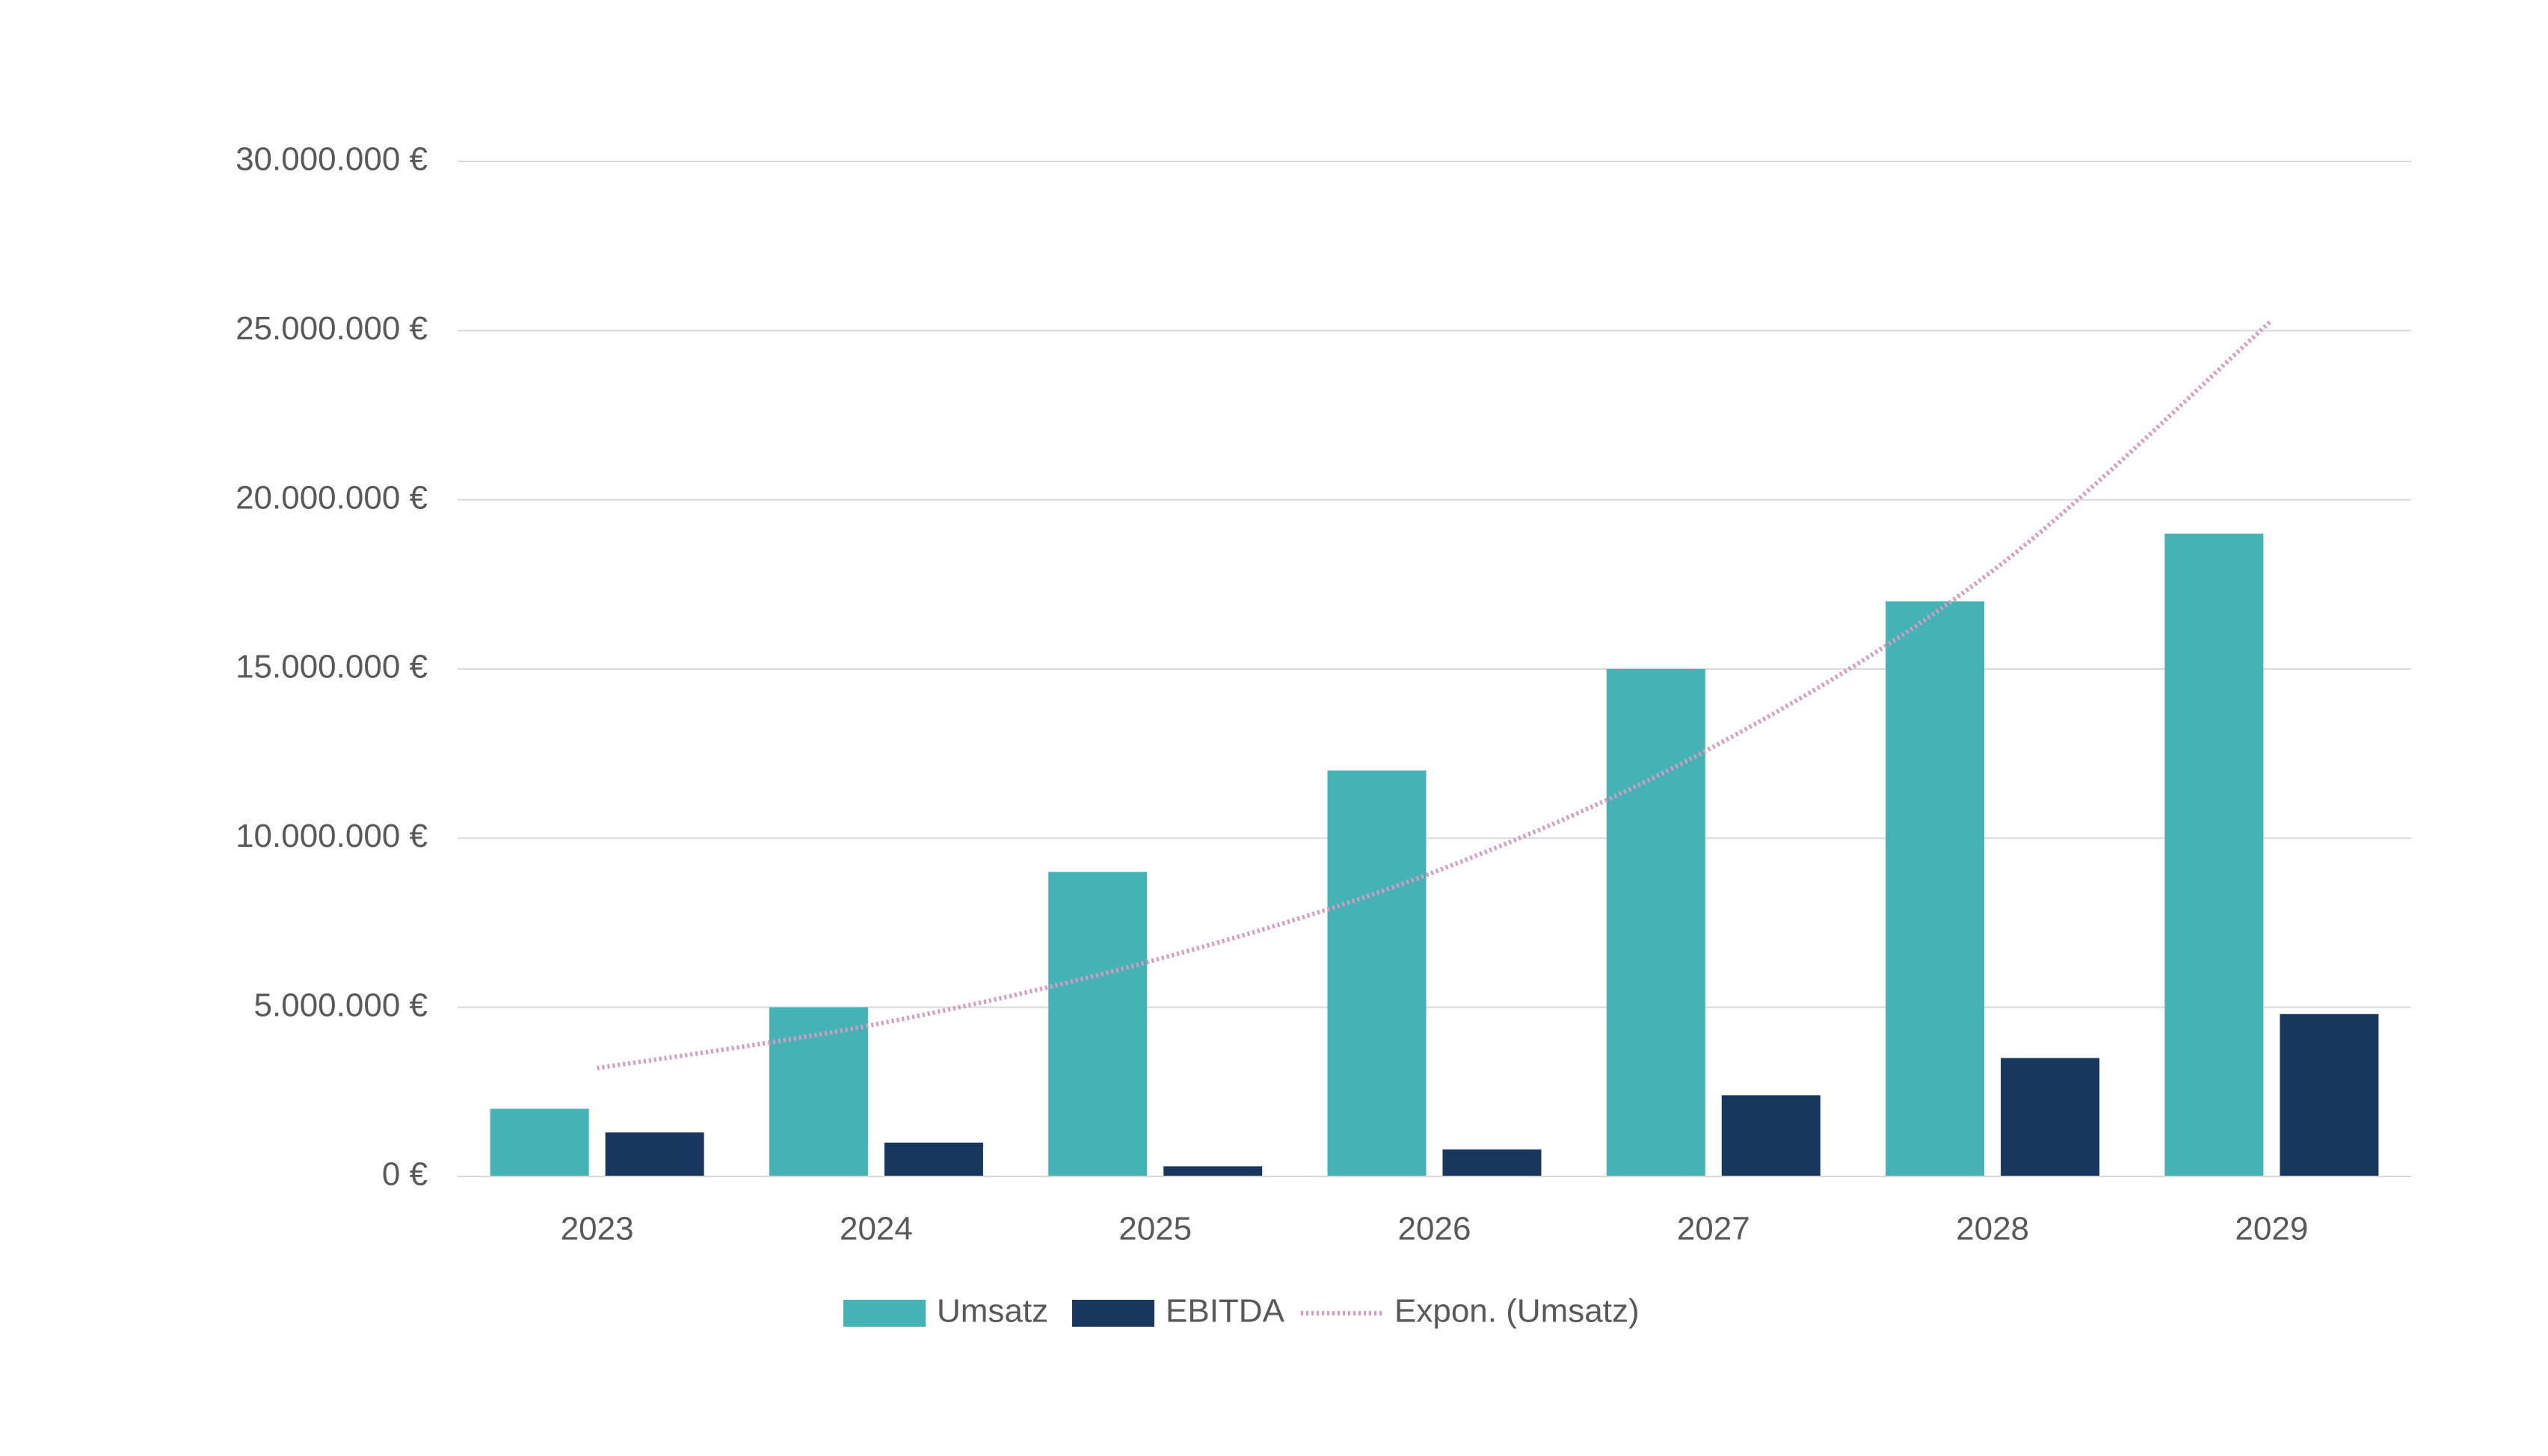  I want to click on legend-label: EBITDA, so click(1225, 1311).